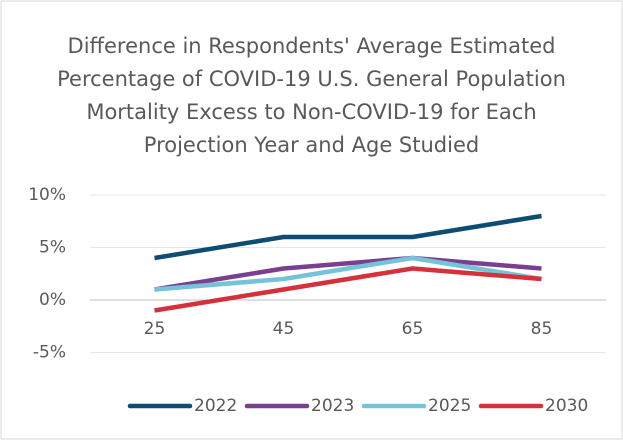 This screenshot has height=440, width=623. I want to click on x-tick-label: 25, so click(155, 329).